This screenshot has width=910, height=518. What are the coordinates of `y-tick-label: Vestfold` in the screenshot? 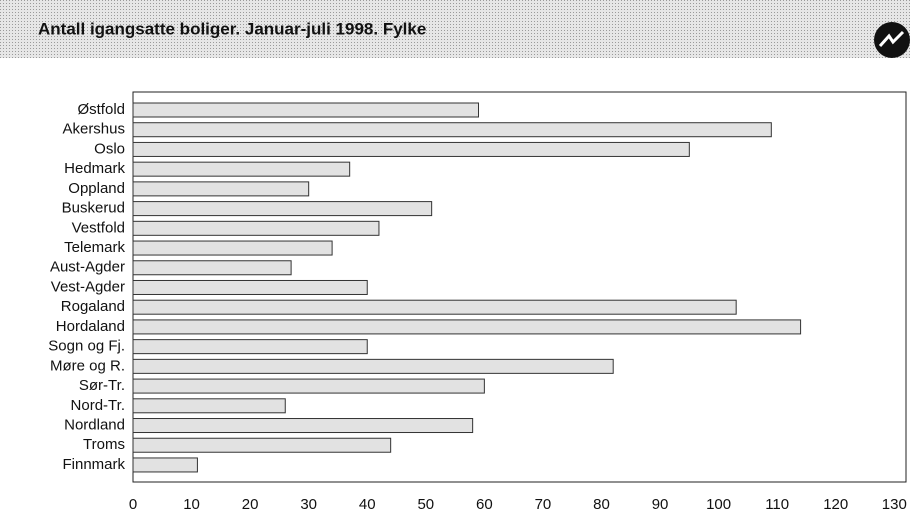 It's located at (98, 227).